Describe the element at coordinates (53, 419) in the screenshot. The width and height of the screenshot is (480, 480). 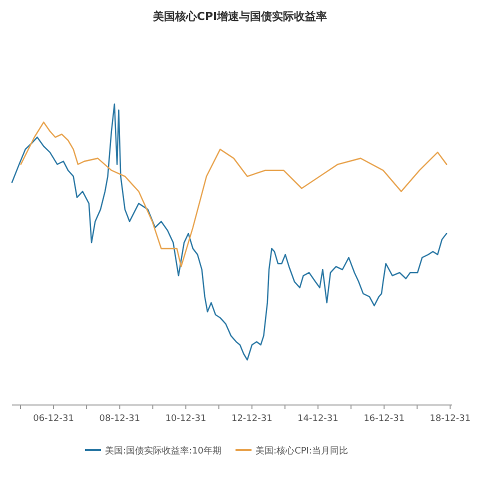
I see `x-tick-label: 06-12-31` at that location.